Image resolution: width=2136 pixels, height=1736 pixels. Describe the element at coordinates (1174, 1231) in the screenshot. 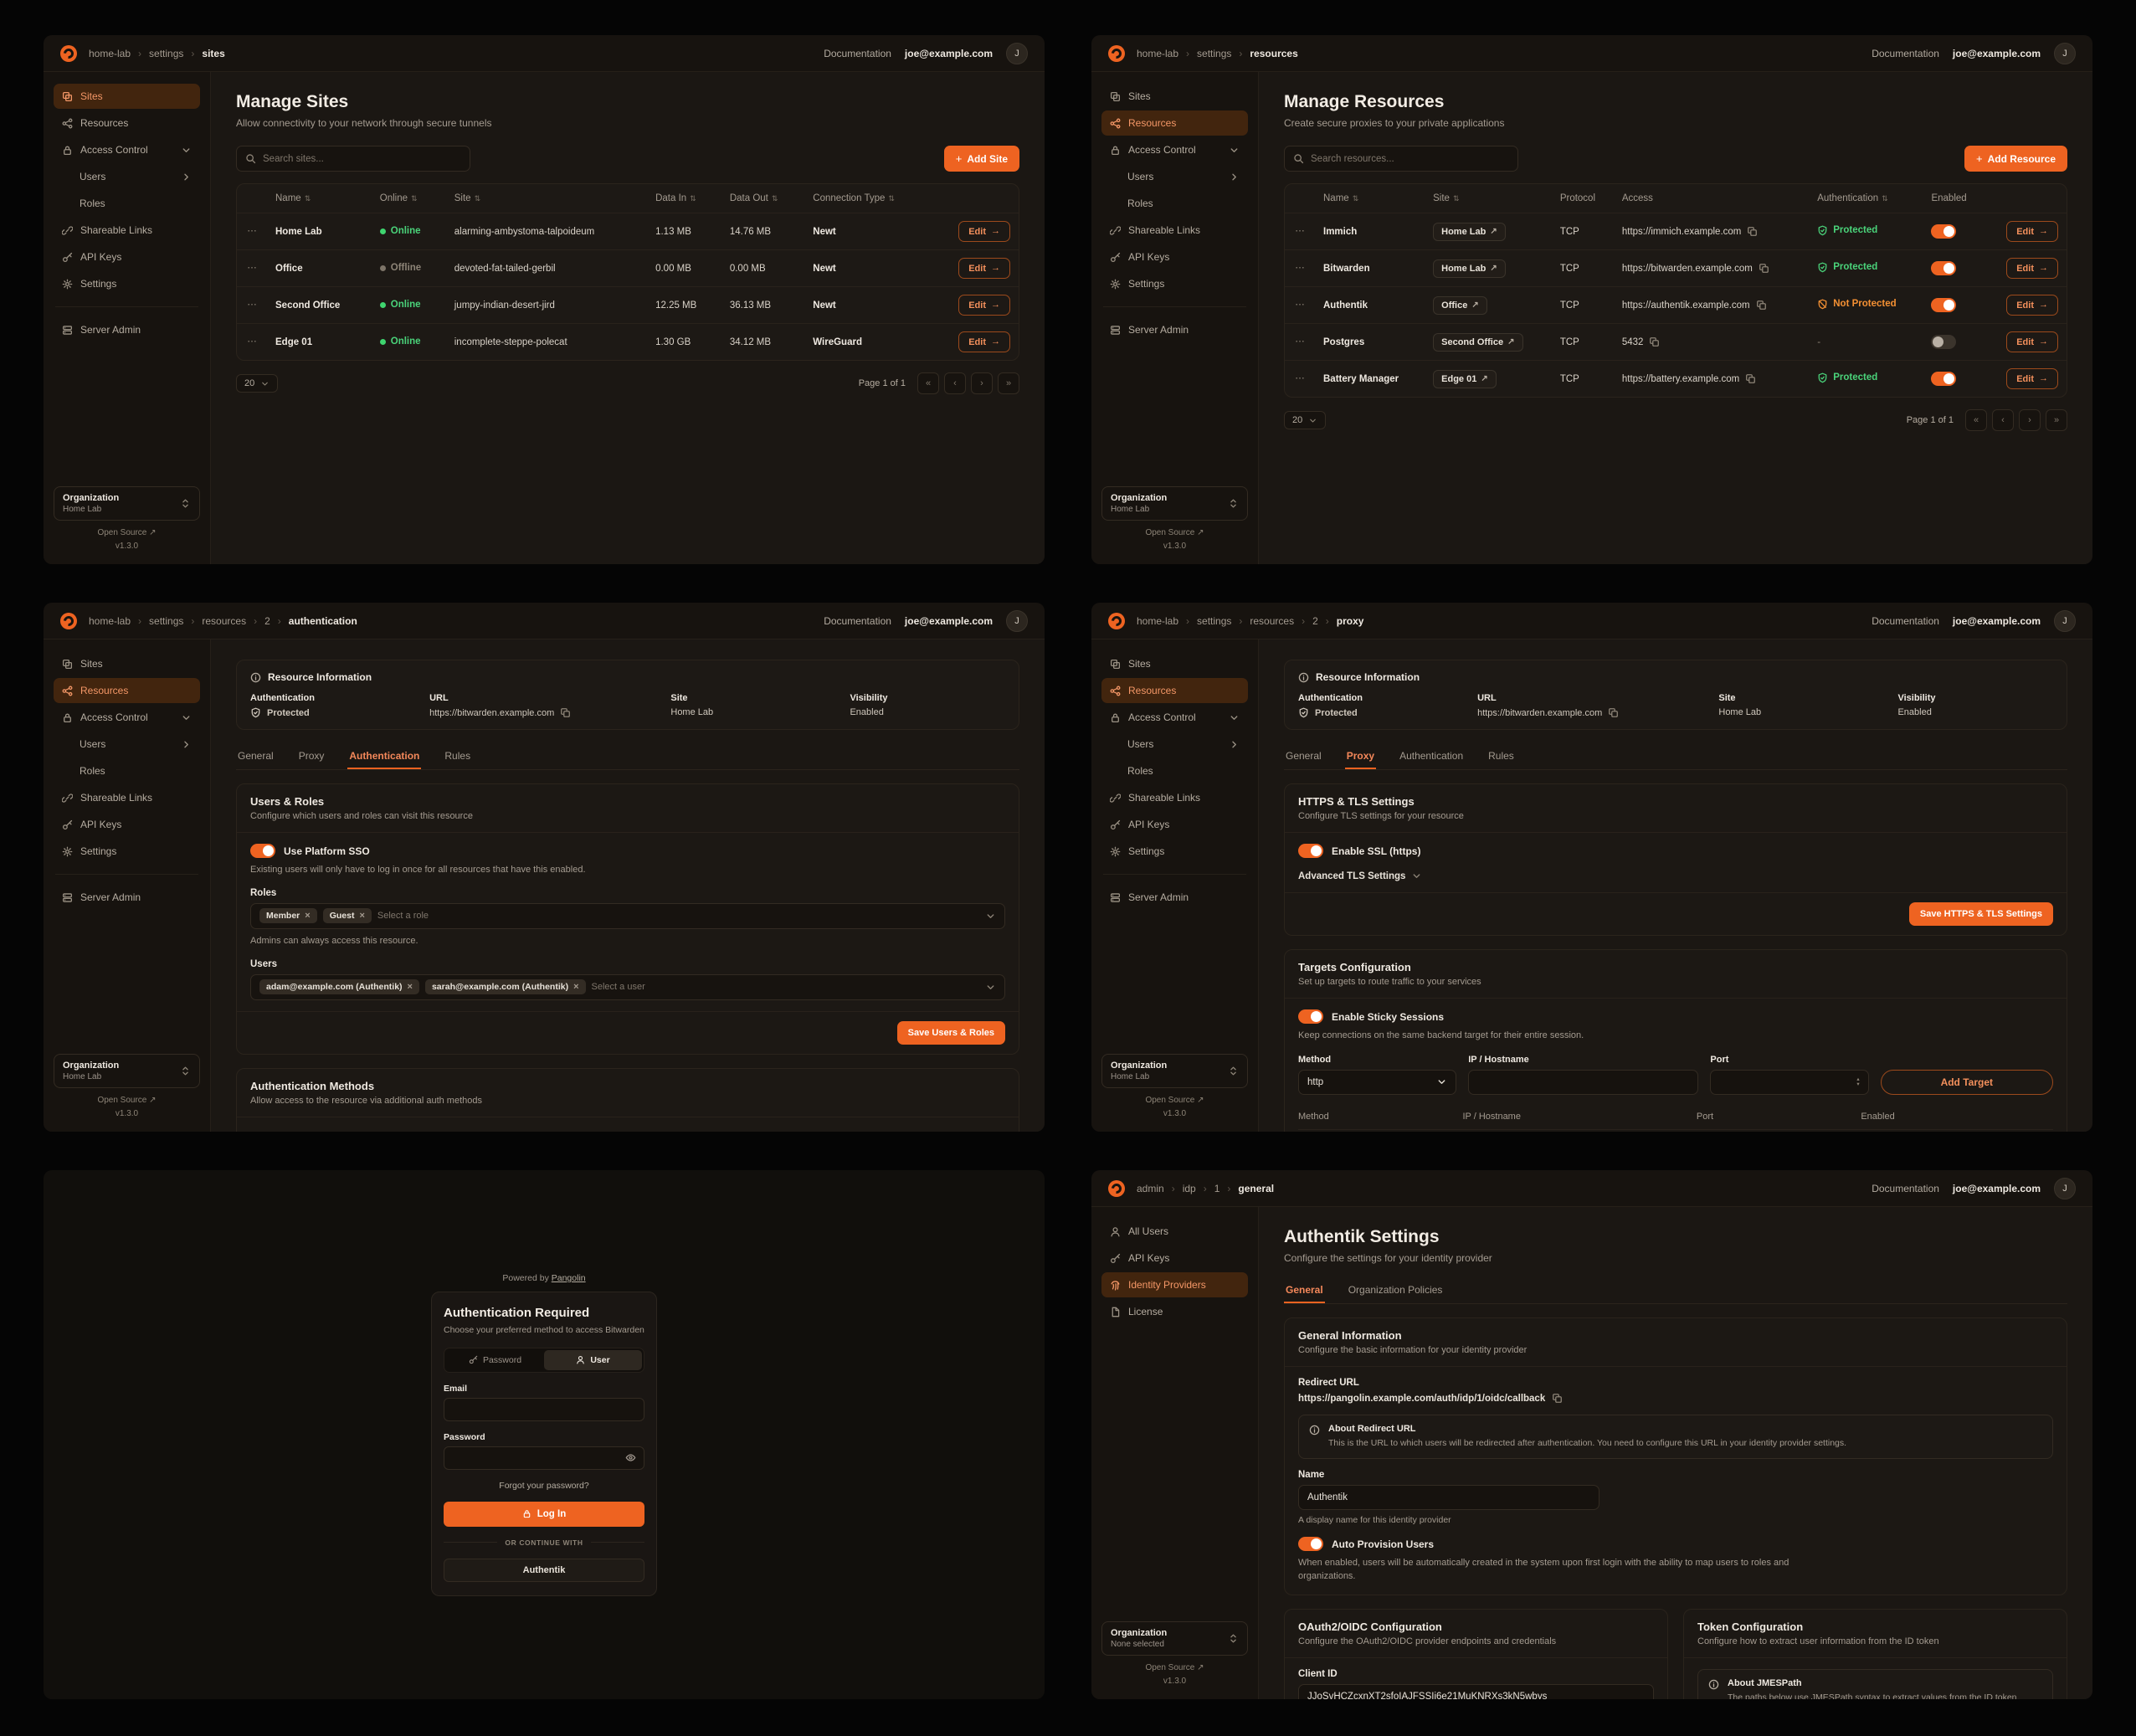

I see `sidebar-item-all-users: All Users` at that location.